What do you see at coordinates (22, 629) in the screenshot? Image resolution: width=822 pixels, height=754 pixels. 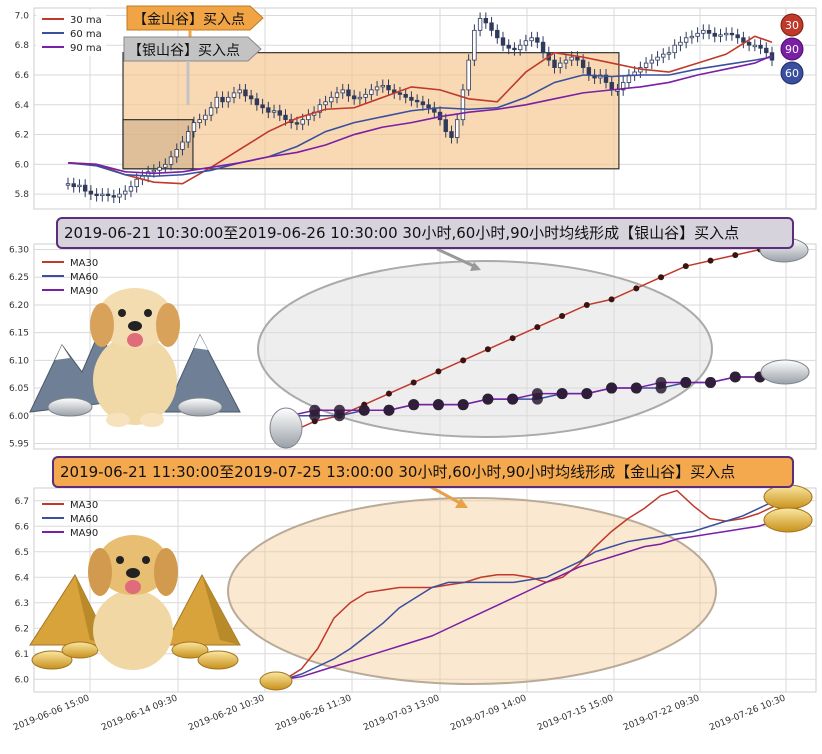 I see `y-tick-label: 6.2` at bounding box center [22, 629].